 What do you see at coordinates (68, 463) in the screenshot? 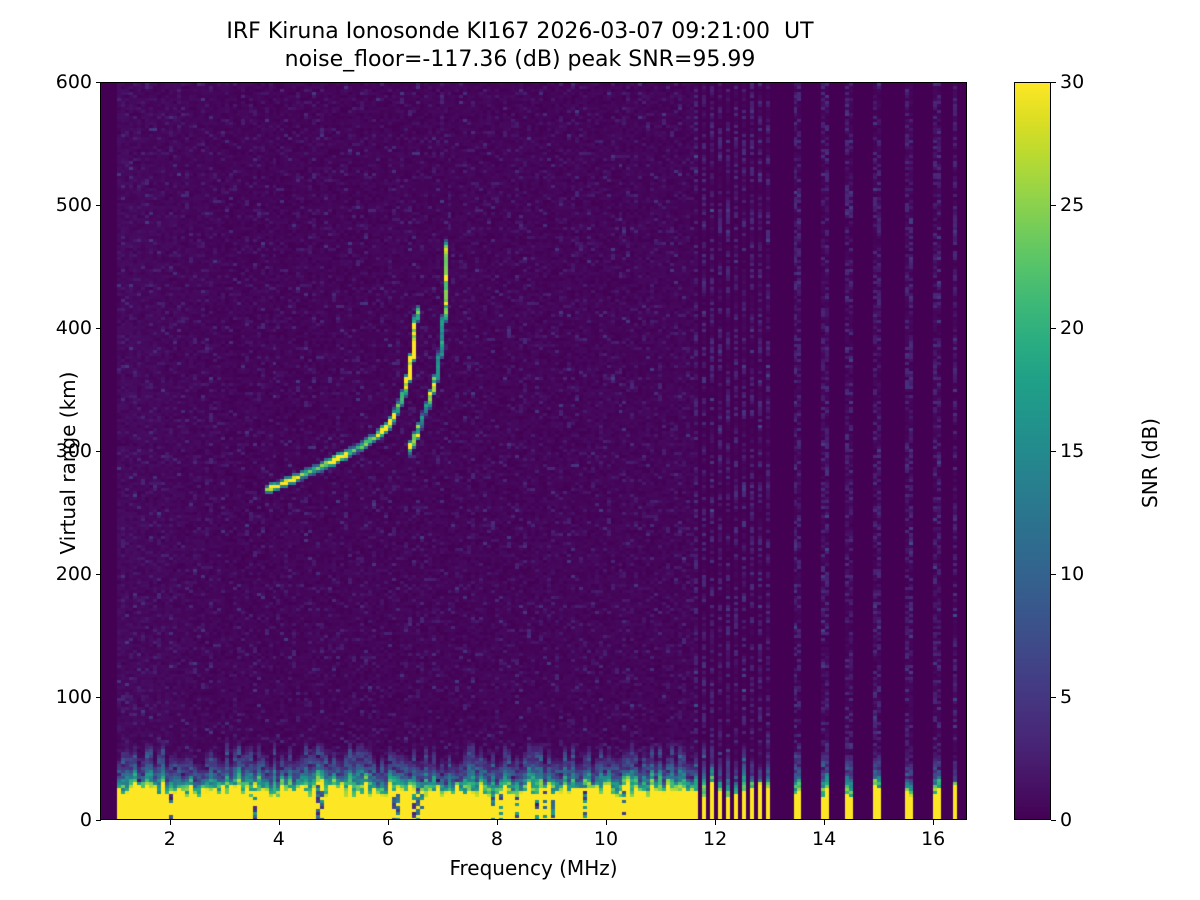
I see `y-axis-label: Virtual range (km)` at bounding box center [68, 463].